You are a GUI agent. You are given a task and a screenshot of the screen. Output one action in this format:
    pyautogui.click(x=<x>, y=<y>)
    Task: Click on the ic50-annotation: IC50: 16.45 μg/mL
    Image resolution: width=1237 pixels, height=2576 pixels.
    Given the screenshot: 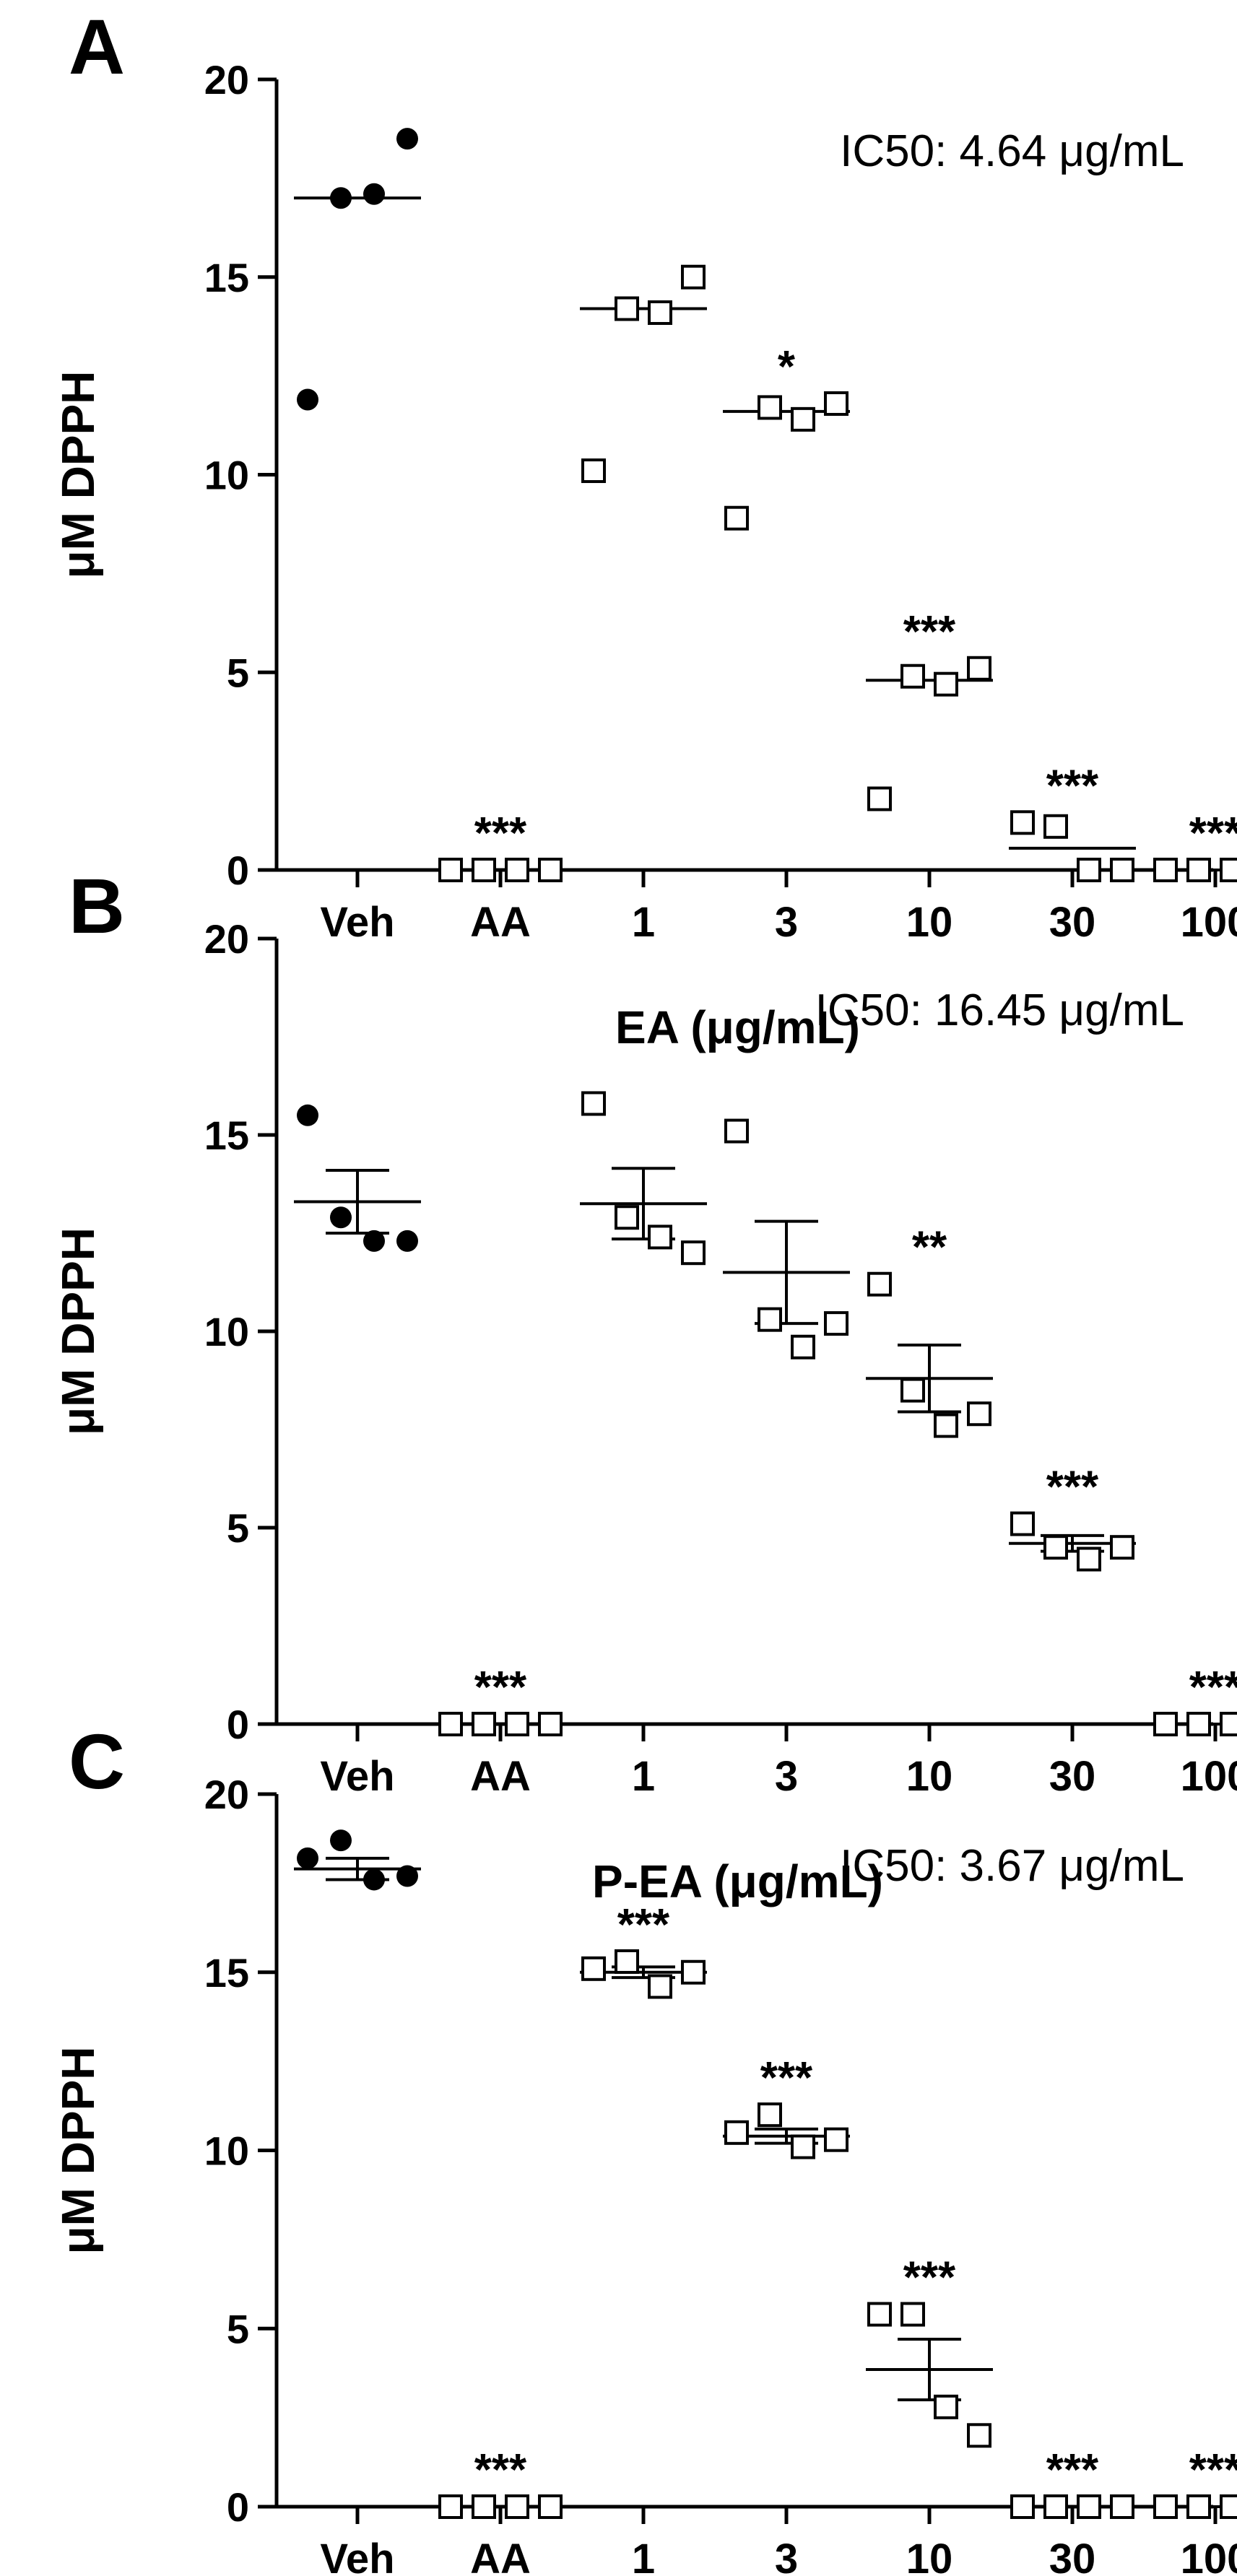 What is the action you would take?
    pyautogui.click(x=1000, y=1010)
    